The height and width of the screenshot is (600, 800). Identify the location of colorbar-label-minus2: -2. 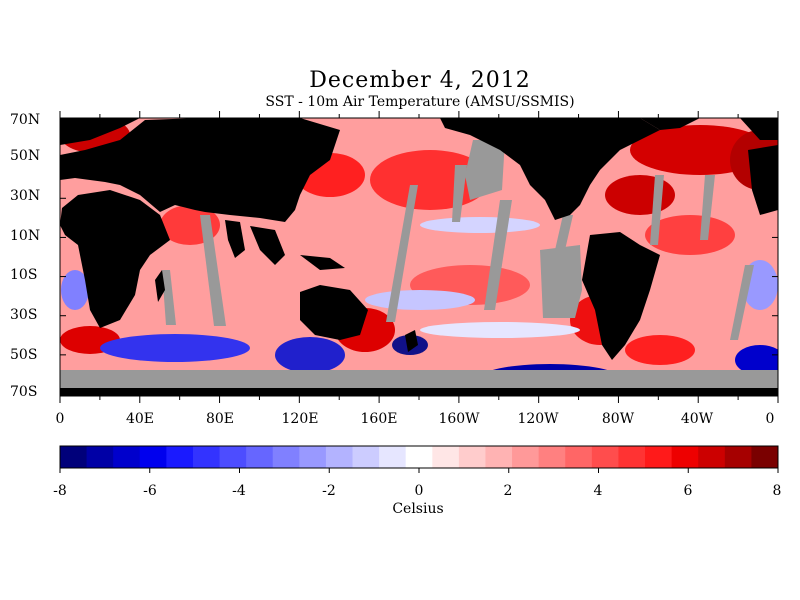
(329, 491).